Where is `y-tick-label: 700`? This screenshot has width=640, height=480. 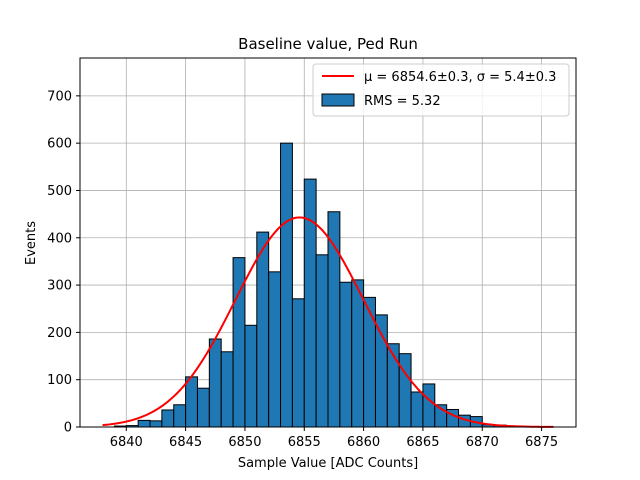
y-tick-label: 700 is located at coordinates (59, 96).